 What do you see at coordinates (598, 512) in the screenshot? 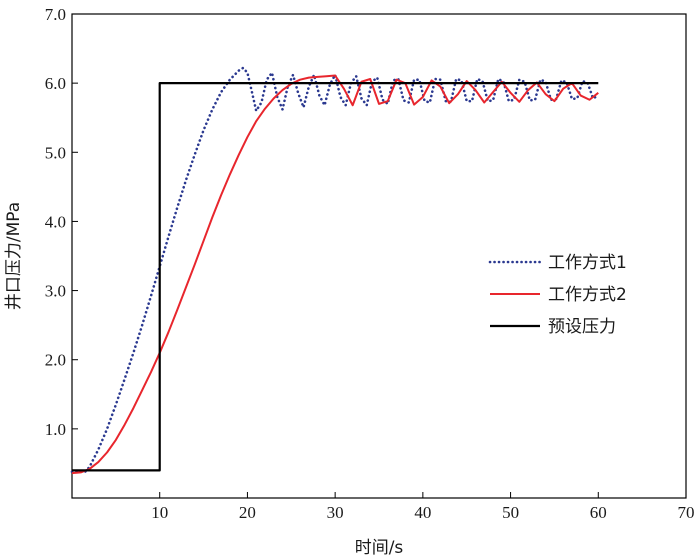
I see `x-tick-label: 60` at bounding box center [598, 512].